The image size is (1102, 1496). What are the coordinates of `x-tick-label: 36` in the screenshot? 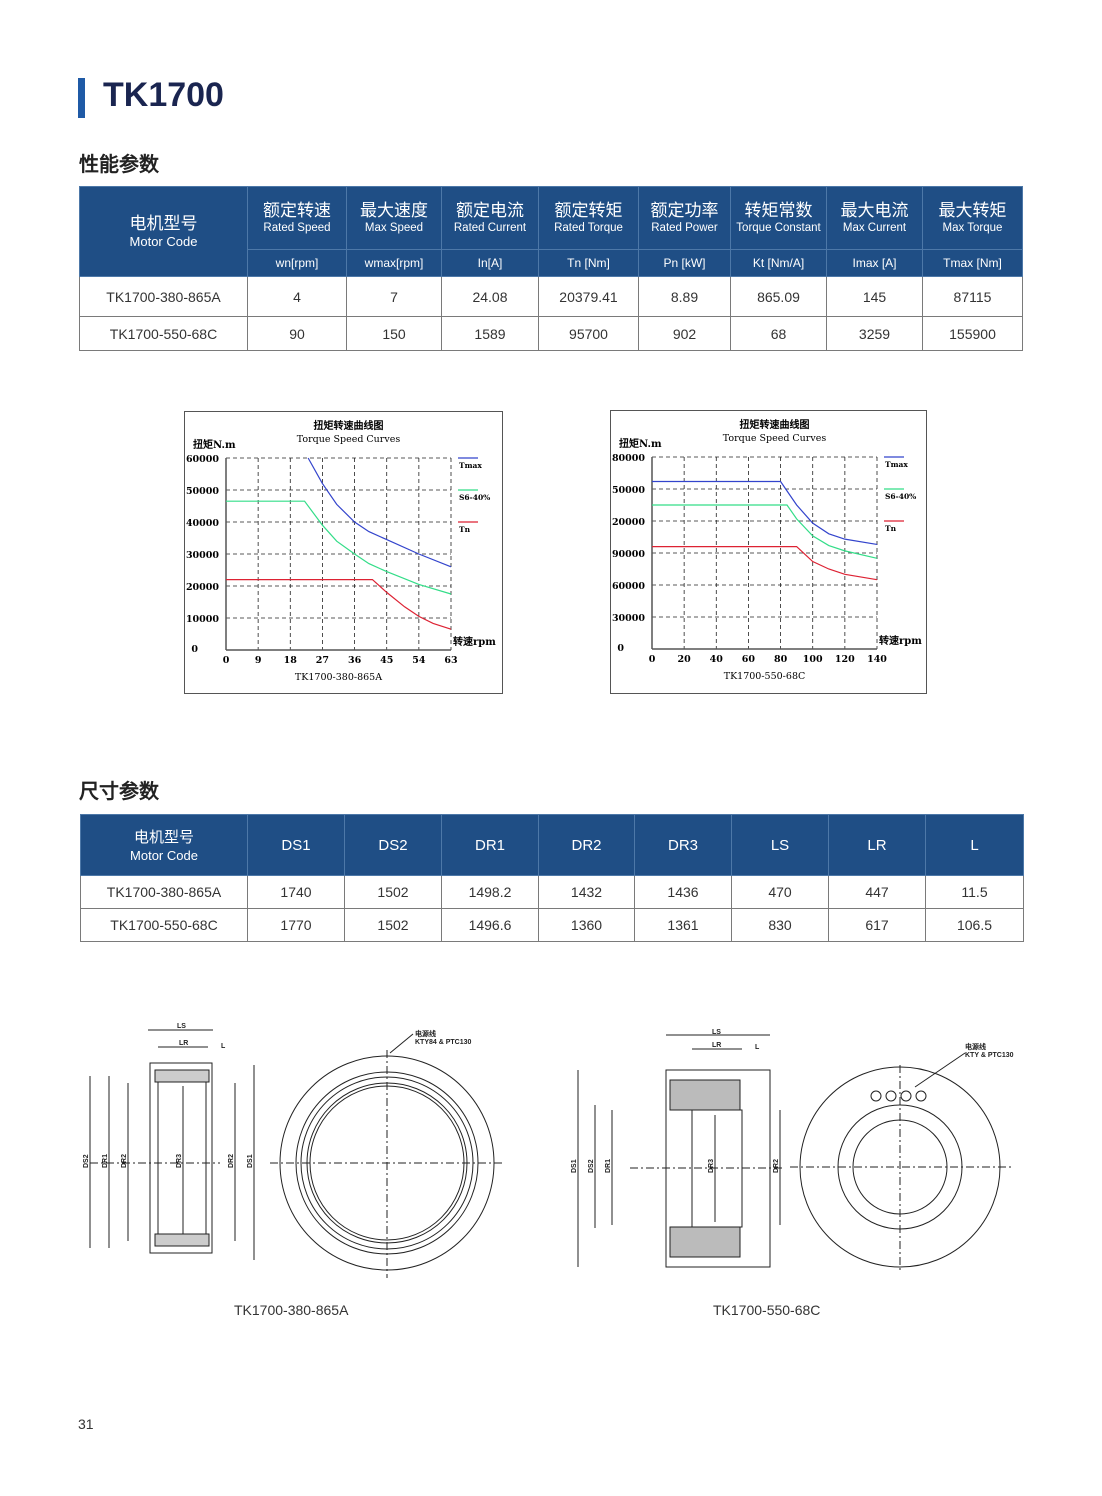 It's located at (355, 660).